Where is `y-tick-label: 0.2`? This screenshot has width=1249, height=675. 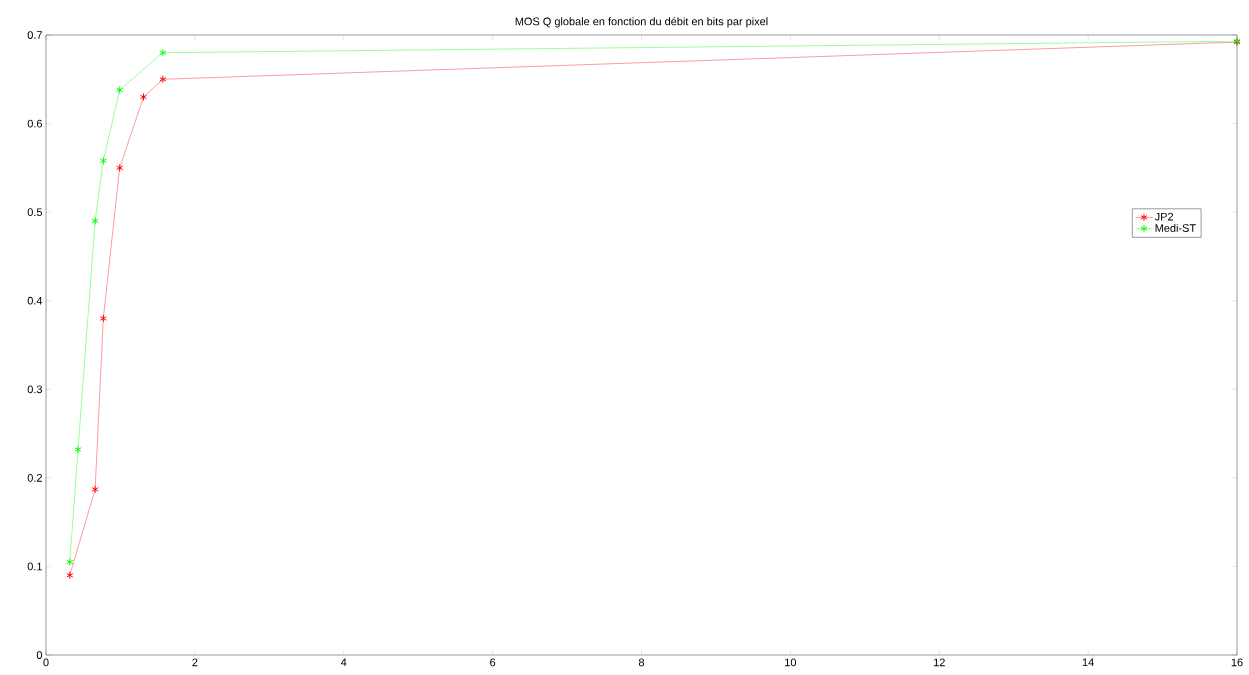
y-tick-label: 0.2 is located at coordinates (34, 477).